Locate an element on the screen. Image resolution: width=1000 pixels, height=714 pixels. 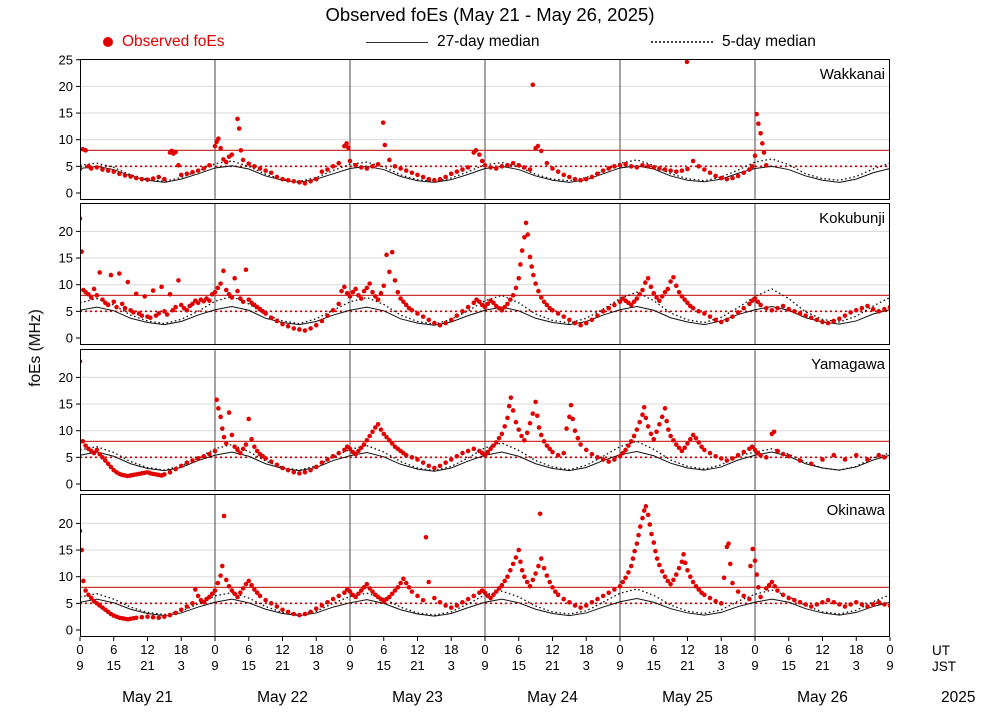
panel-label-wakkanai: Wakkanai is located at coordinates (852, 74).